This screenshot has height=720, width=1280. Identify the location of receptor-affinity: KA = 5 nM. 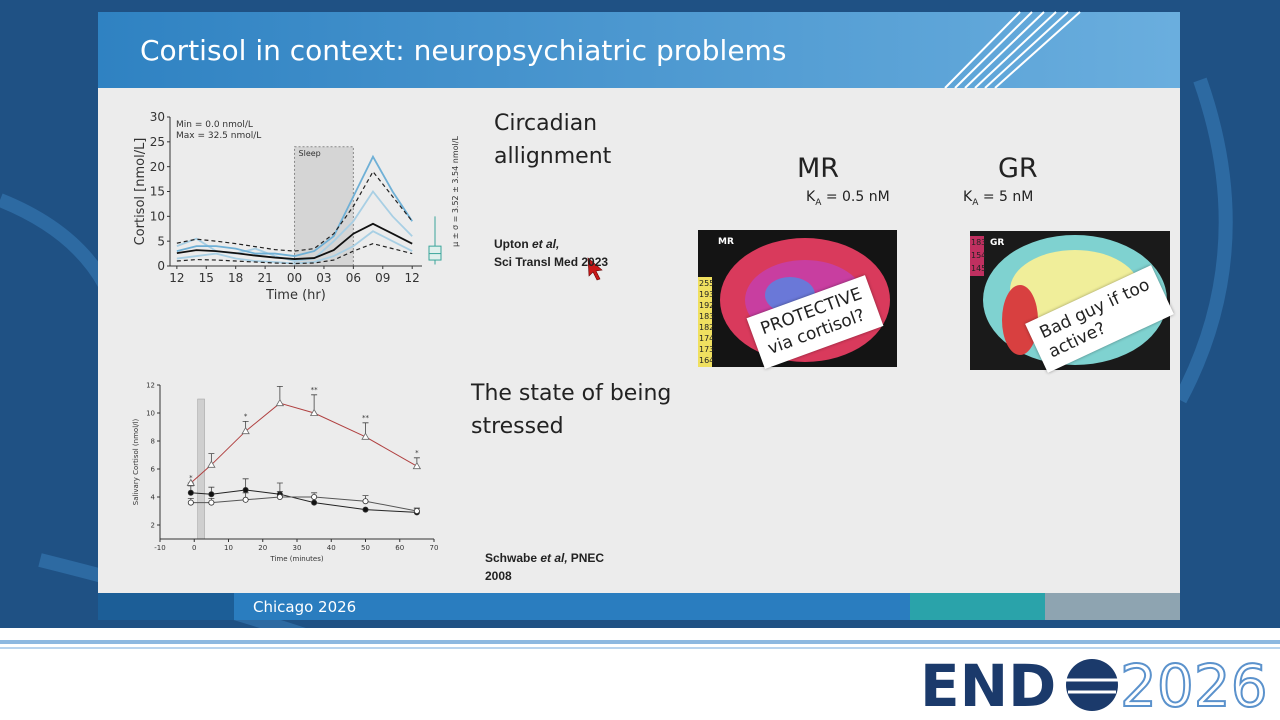
(998, 198).